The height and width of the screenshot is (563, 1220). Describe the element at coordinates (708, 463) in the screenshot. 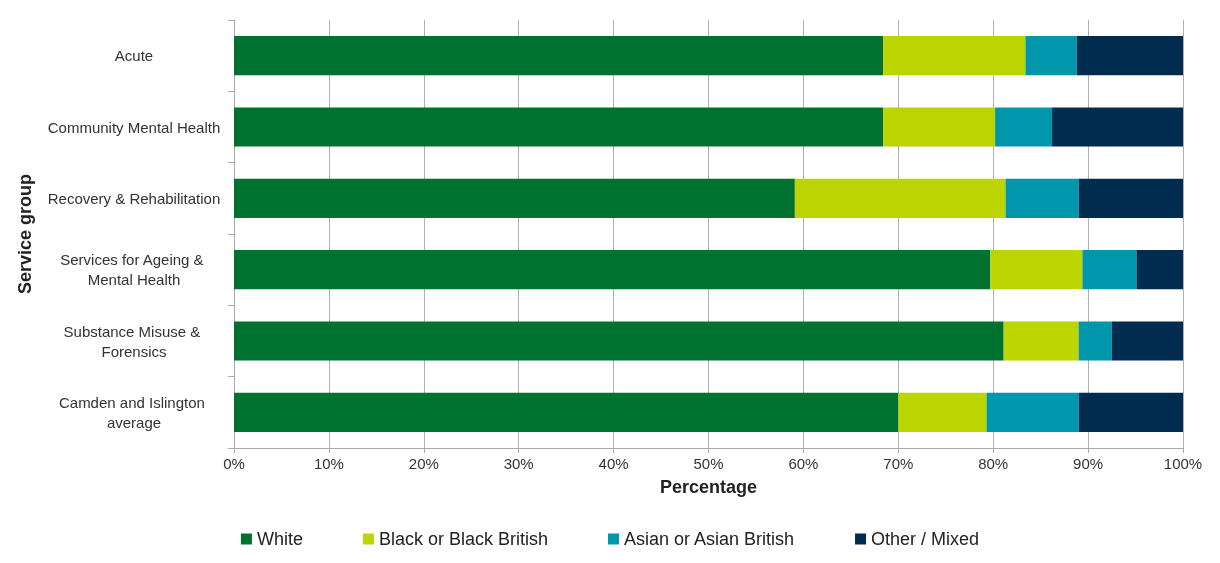

I see `x-tick-label: 50%` at that location.